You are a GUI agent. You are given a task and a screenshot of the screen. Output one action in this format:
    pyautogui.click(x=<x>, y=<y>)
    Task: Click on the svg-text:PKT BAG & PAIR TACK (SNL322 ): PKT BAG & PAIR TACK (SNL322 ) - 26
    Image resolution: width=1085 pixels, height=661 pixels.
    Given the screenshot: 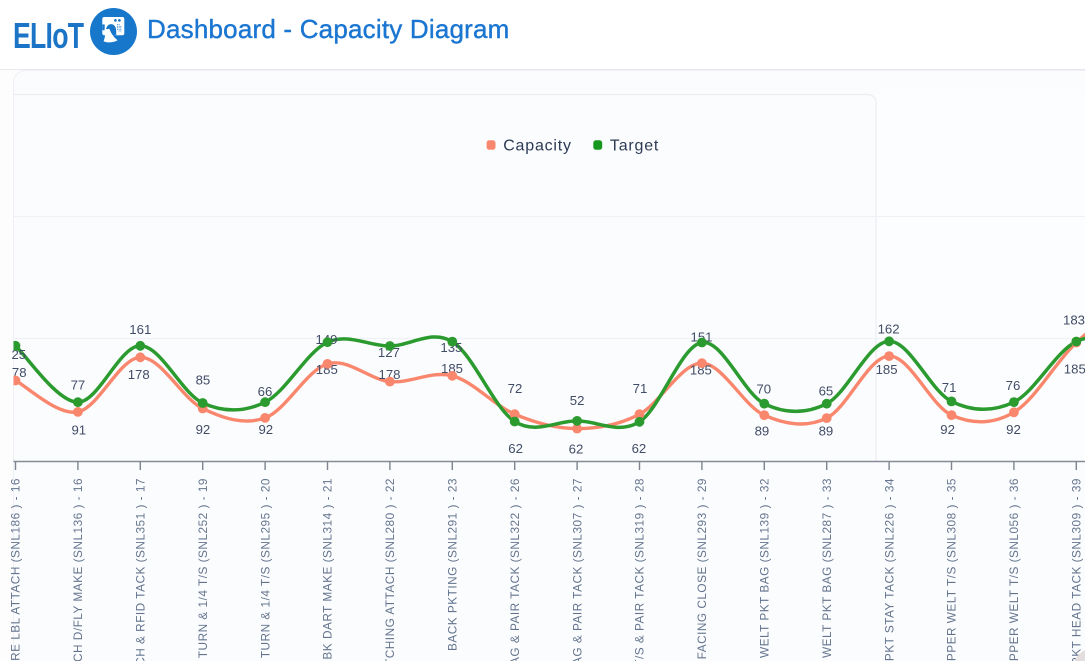 What is the action you would take?
    pyautogui.click(x=515, y=569)
    